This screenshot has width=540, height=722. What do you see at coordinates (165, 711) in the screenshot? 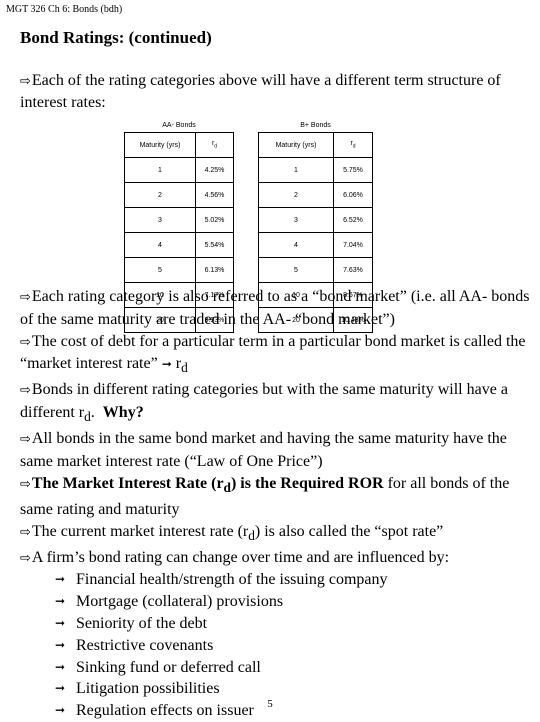
I see `factor-text: Regulation effects on issuer` at bounding box center [165, 711].